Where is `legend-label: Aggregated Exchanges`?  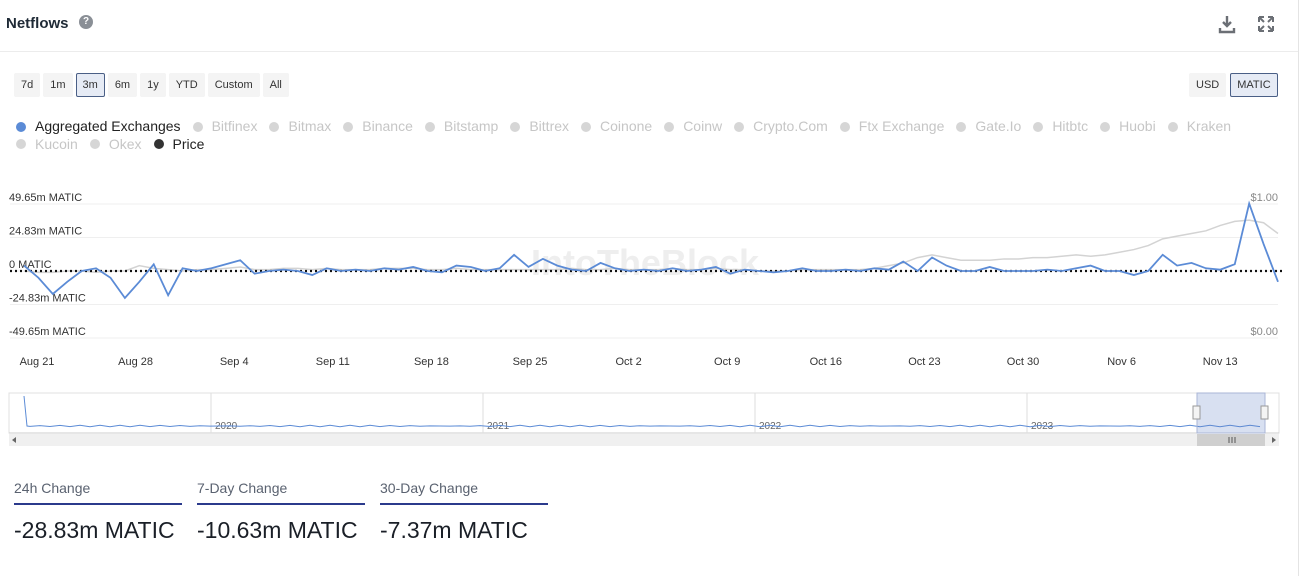 legend-label: Aggregated Exchanges is located at coordinates (108, 126).